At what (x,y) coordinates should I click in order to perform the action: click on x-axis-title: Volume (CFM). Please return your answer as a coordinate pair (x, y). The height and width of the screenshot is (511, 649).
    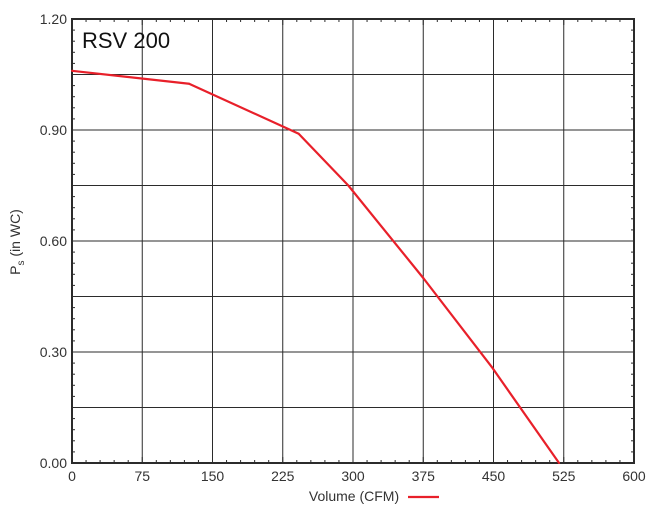
    Looking at the image, I should click on (354, 496).